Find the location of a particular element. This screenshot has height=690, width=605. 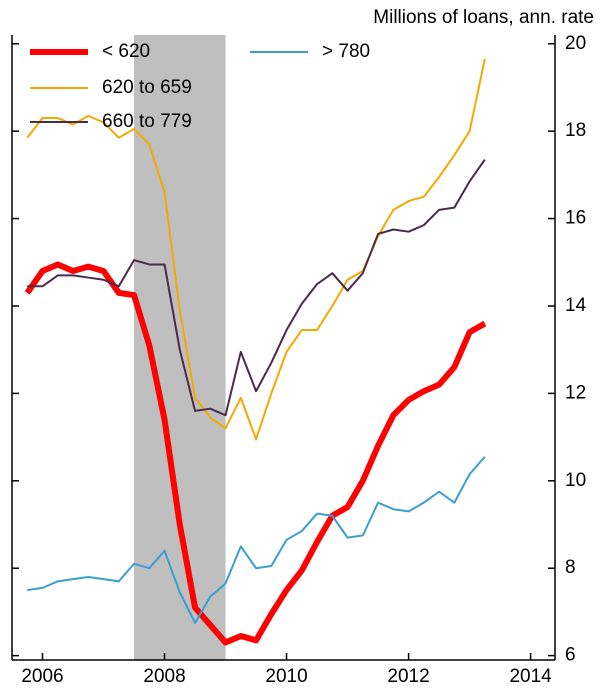

y-tick-label: 18 is located at coordinates (575, 130).